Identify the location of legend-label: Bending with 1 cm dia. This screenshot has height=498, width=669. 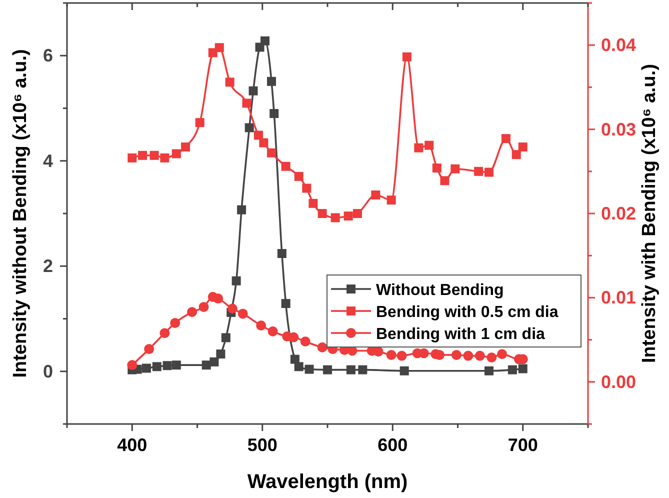
(461, 334).